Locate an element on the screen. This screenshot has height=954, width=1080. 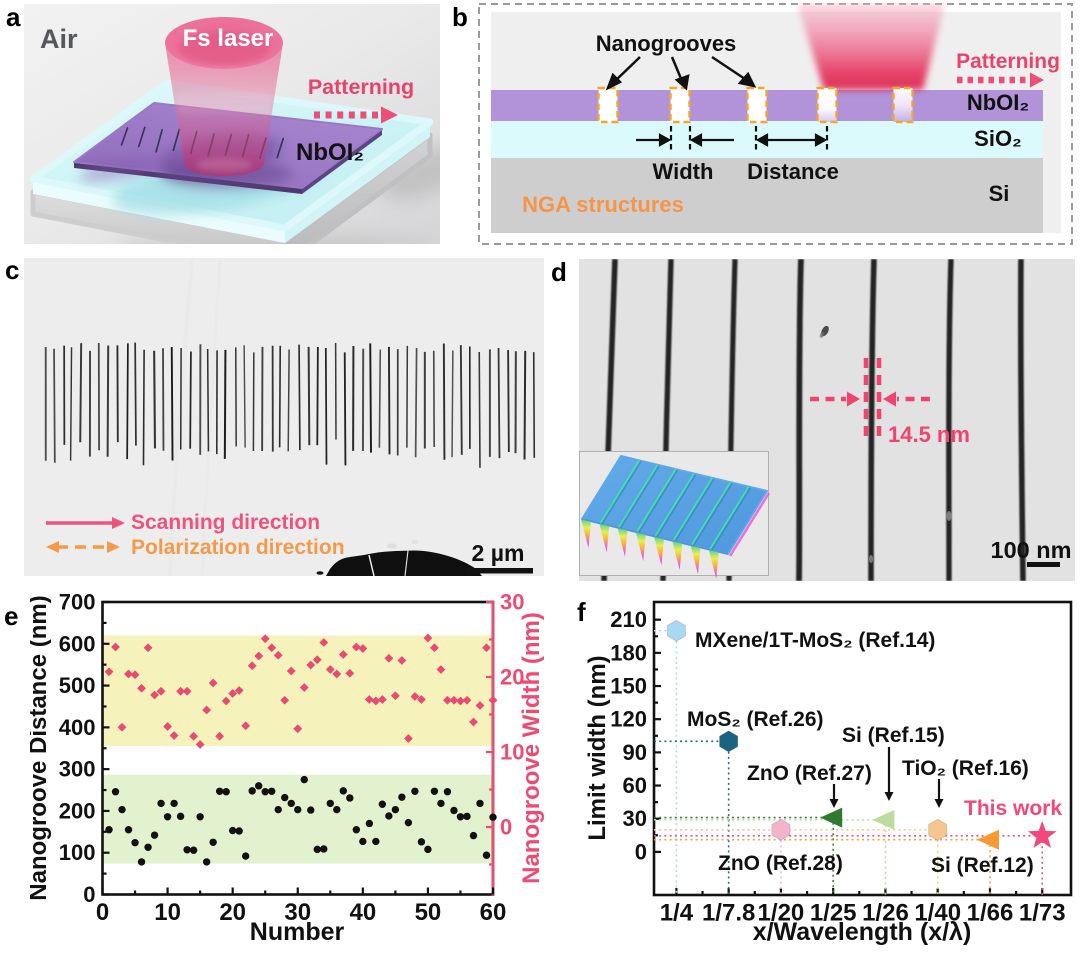
si-layer-label: Si is located at coordinates (999, 193).